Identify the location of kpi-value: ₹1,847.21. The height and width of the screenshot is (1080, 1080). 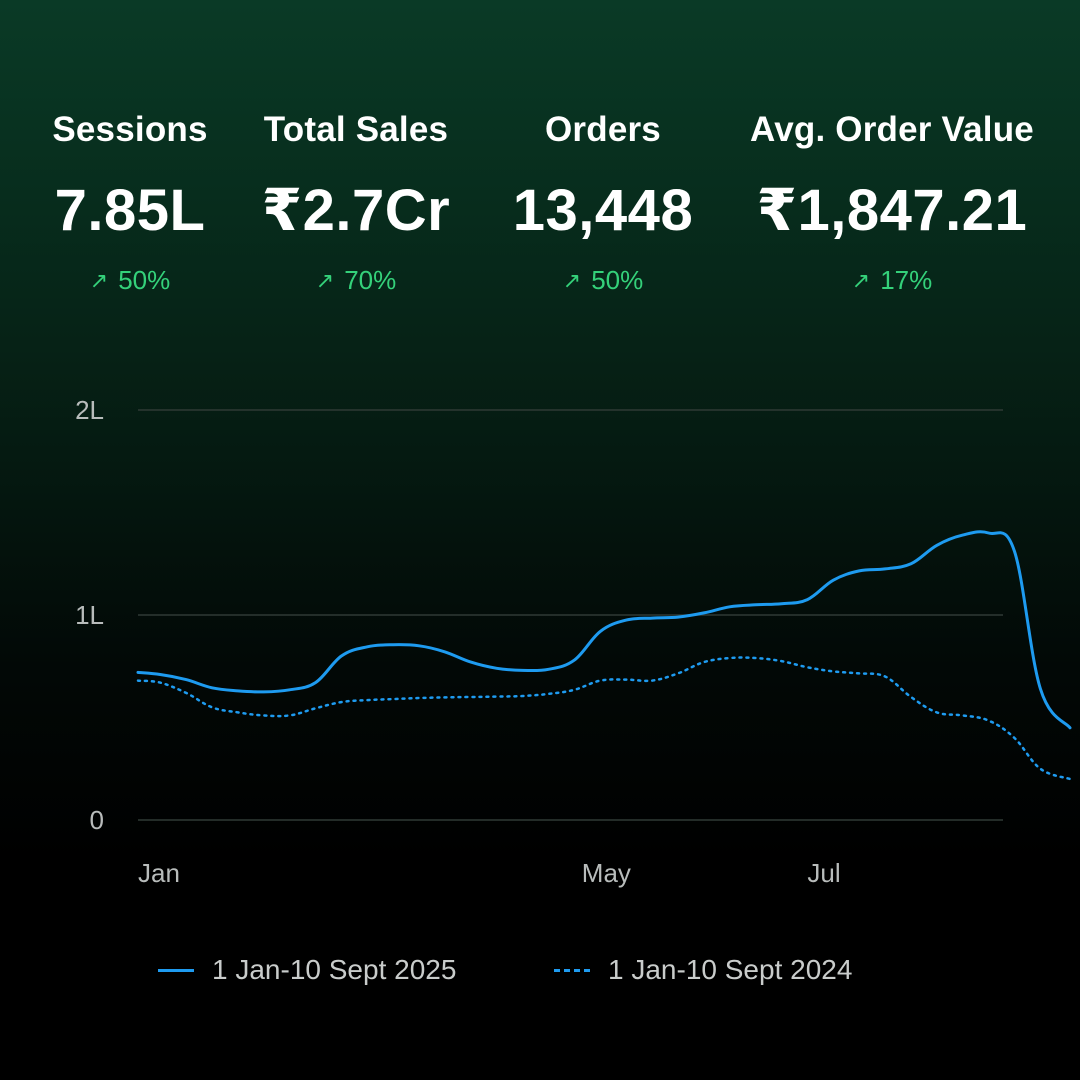
(892, 210).